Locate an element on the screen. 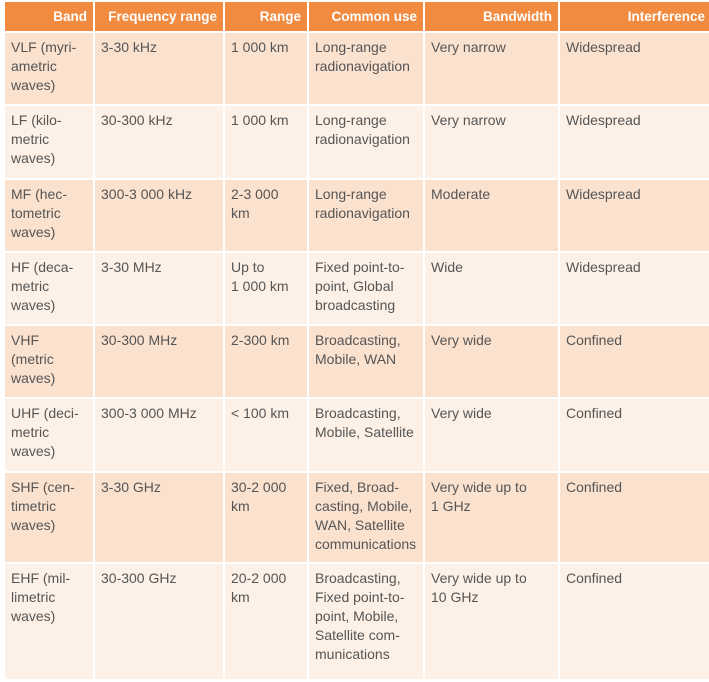 The height and width of the screenshot is (682, 709). table-cell: UHF (deci- metric waves) is located at coordinates (49, 435).